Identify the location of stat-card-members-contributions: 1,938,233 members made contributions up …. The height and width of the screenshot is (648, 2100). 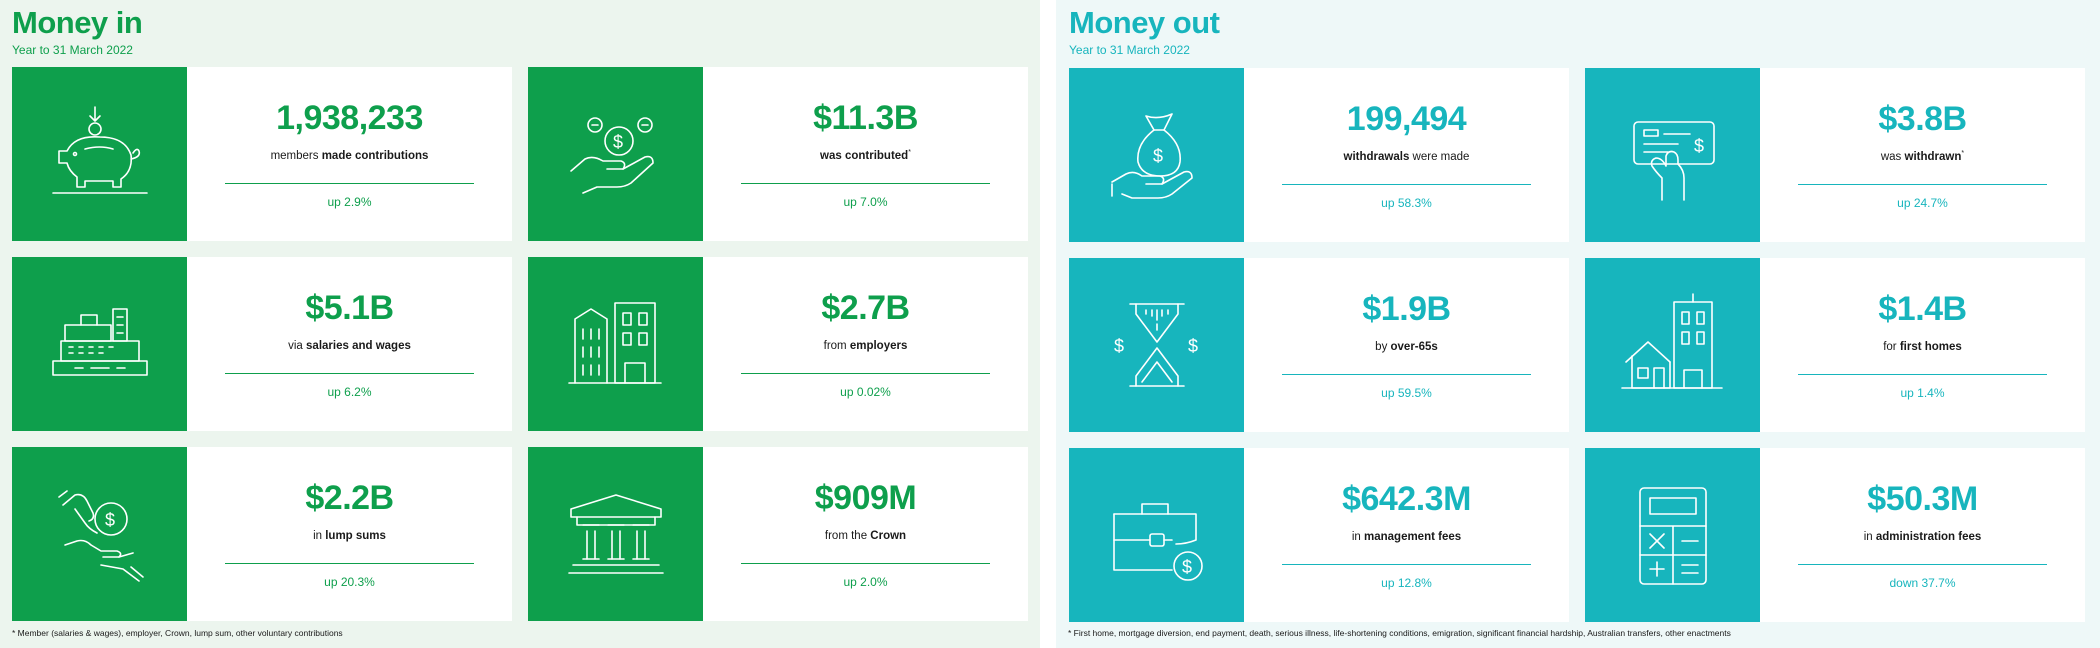
(262, 154).